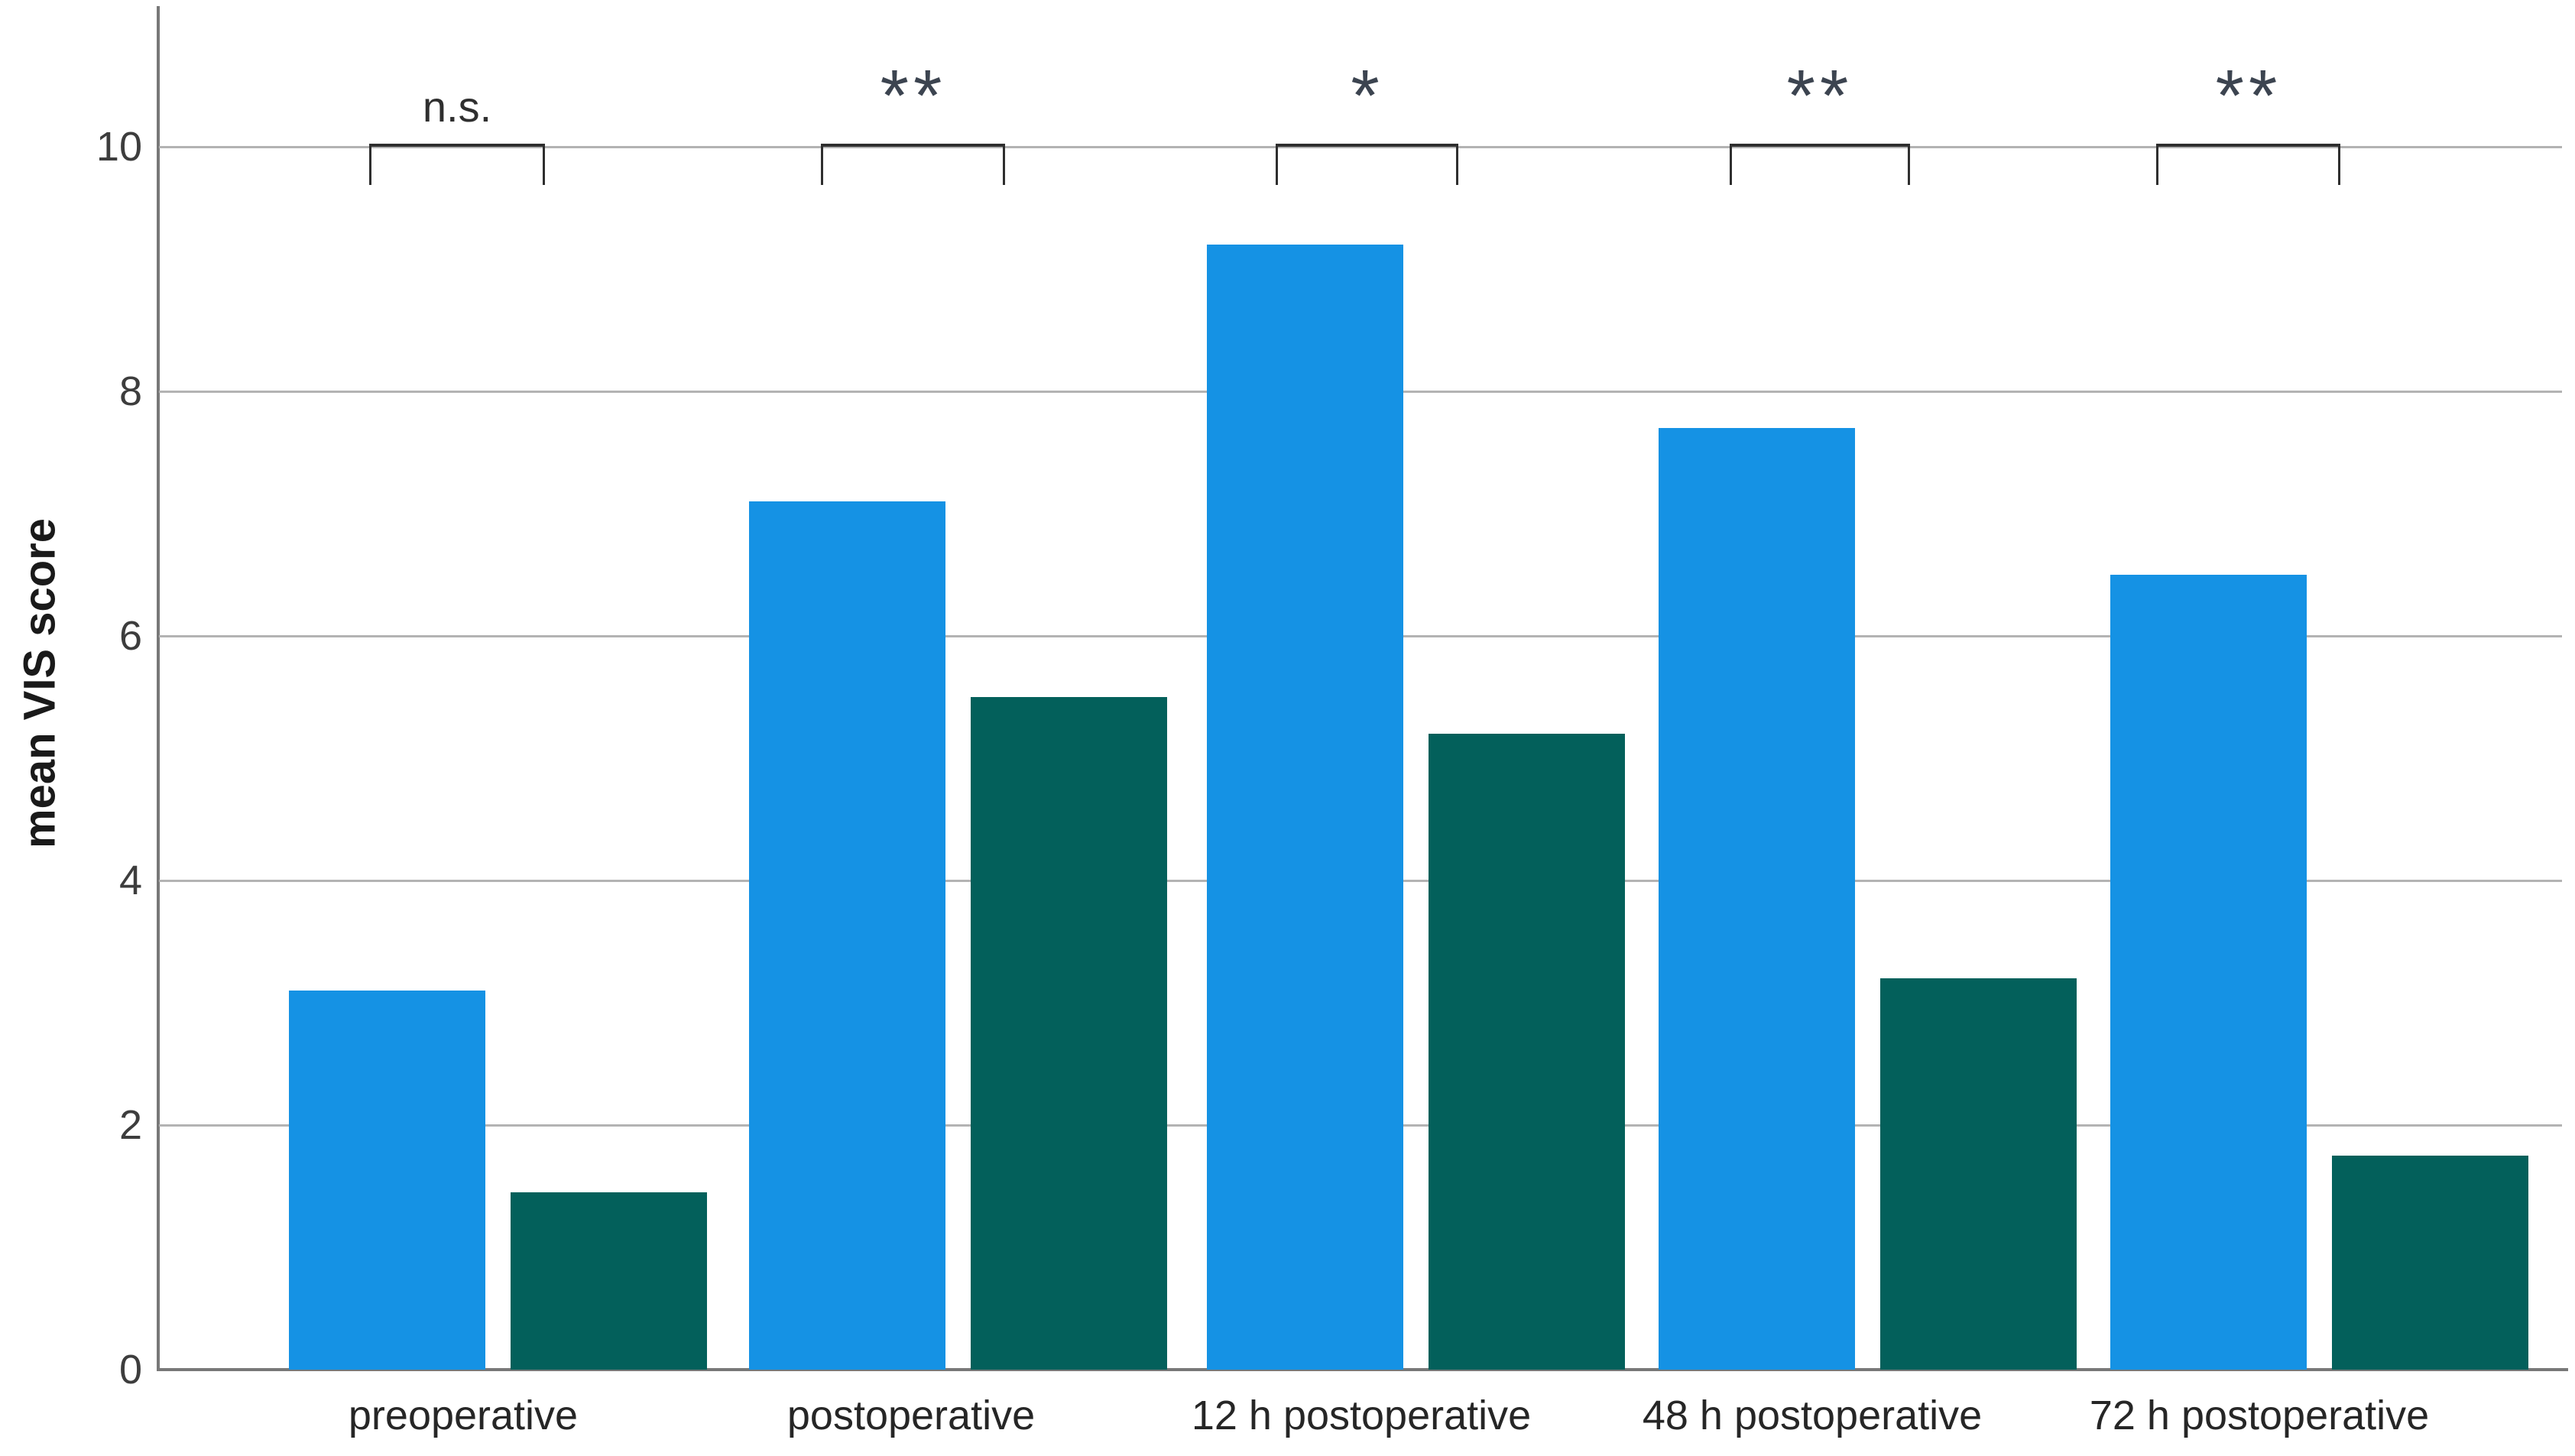 Image resolution: width=2575 pixels, height=1456 pixels. Describe the element at coordinates (1362, 1369) in the screenshot. I see `x-axis-line` at that location.